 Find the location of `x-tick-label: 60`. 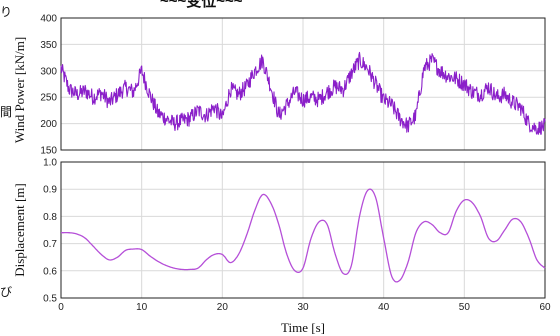

x-tick-label: 60 is located at coordinates (545, 307).